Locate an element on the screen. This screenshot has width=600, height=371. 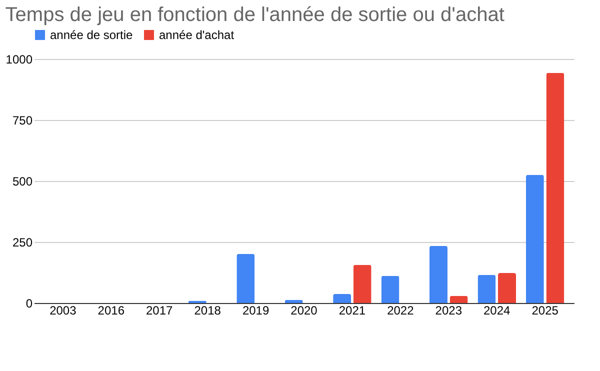
x-tick-label: 2020 is located at coordinates (304, 311).